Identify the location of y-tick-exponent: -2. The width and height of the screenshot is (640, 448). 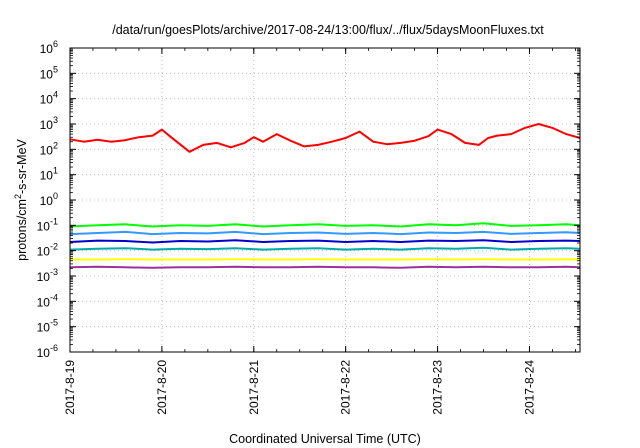
(54, 247).